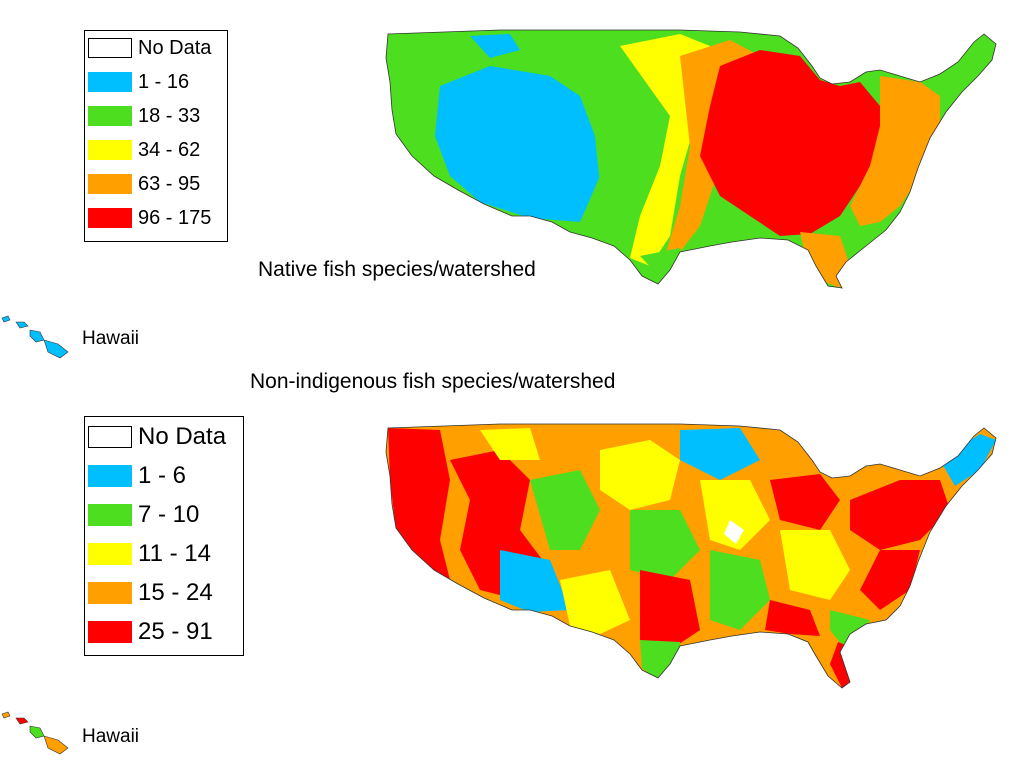 The height and width of the screenshot is (768, 1024). Describe the element at coordinates (433, 381) in the screenshot. I see `nonnative-map-caption: Non-indigenous fish species/watershed` at that location.